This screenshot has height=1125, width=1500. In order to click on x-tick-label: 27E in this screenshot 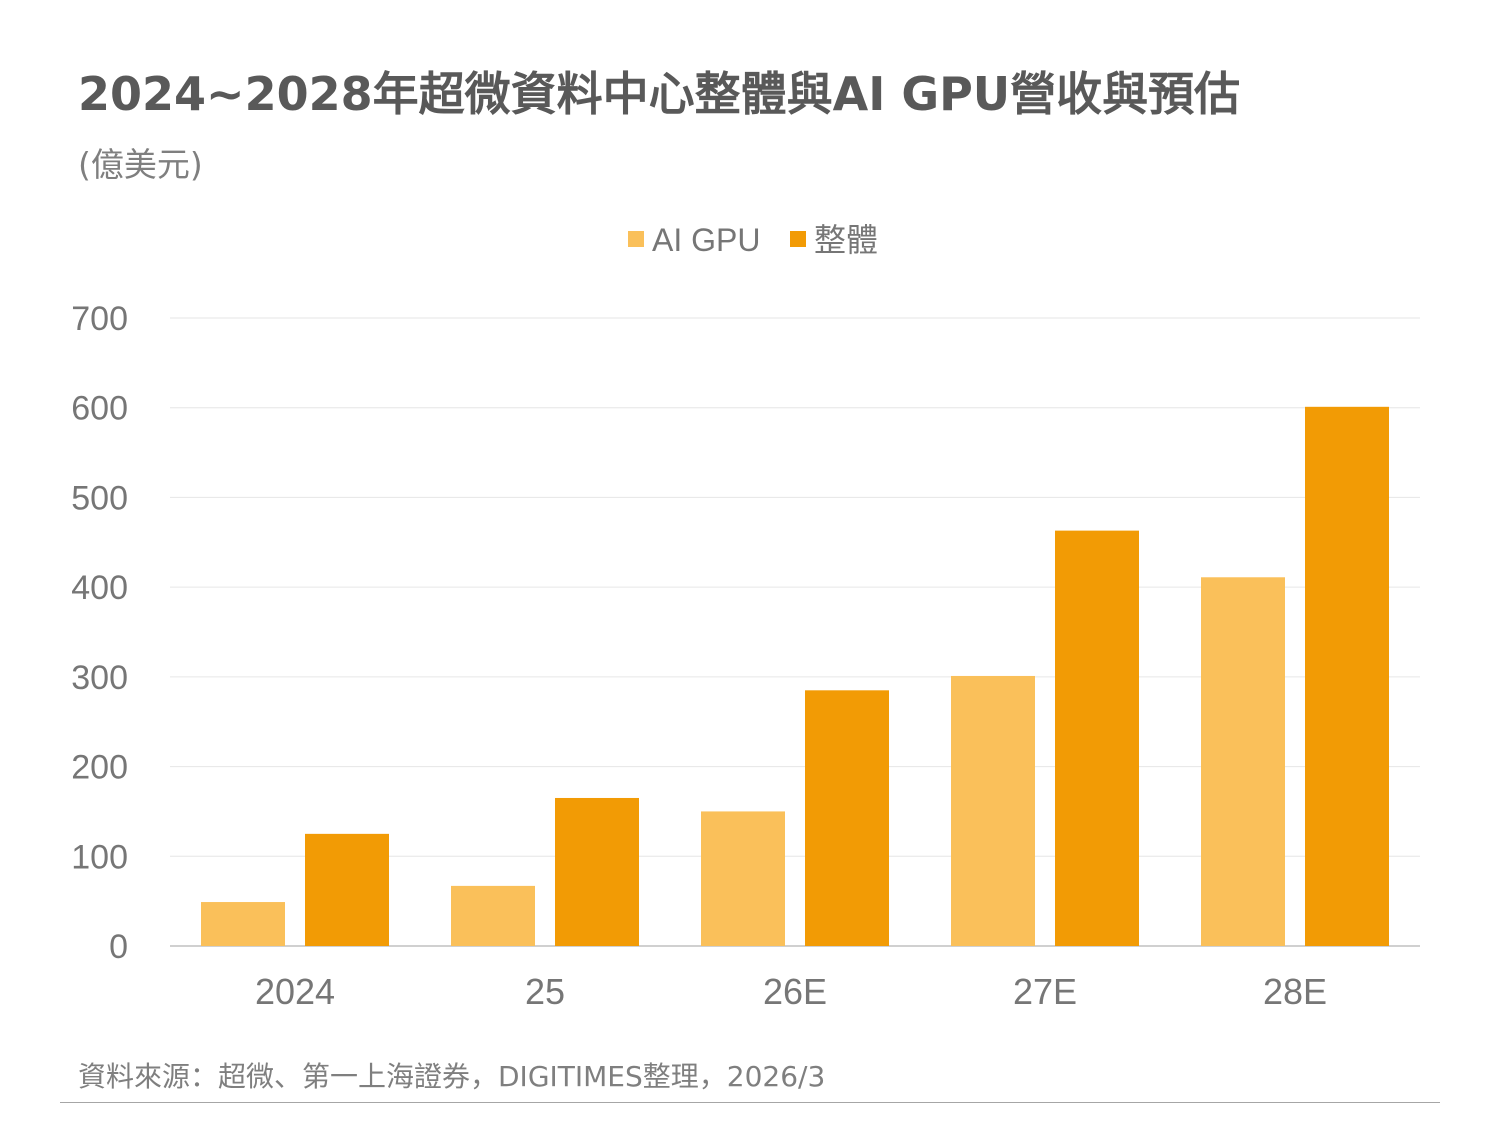, I will do `click(1045, 991)`.